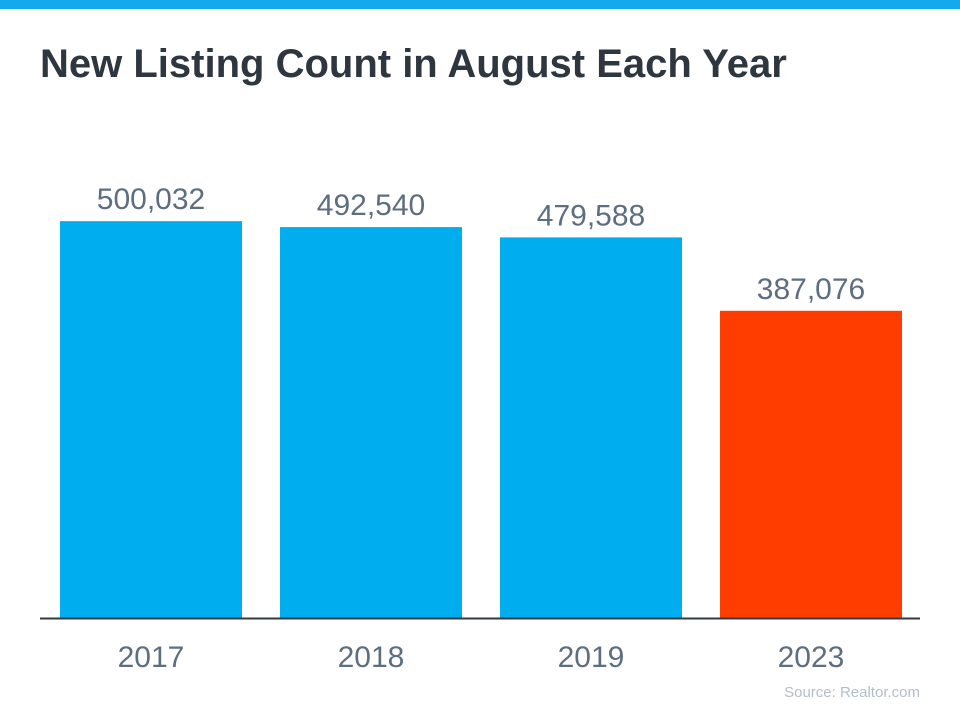 The height and width of the screenshot is (720, 960). Describe the element at coordinates (852, 692) in the screenshot. I see `source-note: Source: Realtor.com` at that location.